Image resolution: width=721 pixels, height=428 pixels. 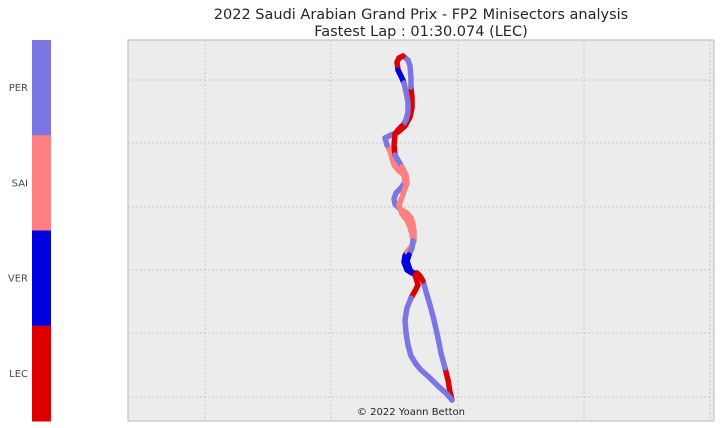 I want to click on colorbar-segment-ver, so click(x=41, y=278).